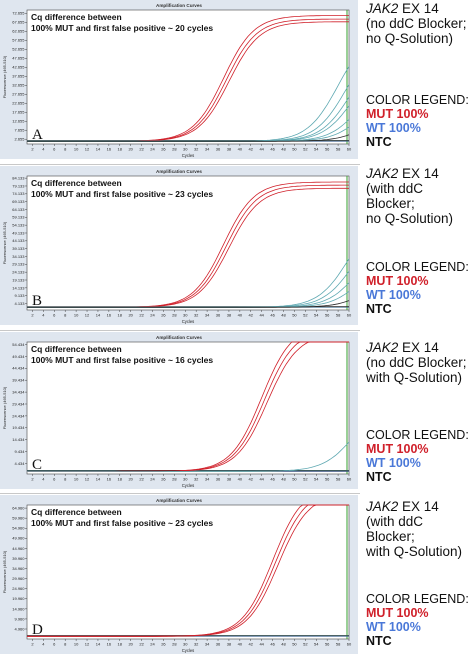 This screenshot has width=474, height=656. What do you see at coordinates (19, 295) in the screenshot?
I see `y-tick-label: 9.133` at bounding box center [19, 295].